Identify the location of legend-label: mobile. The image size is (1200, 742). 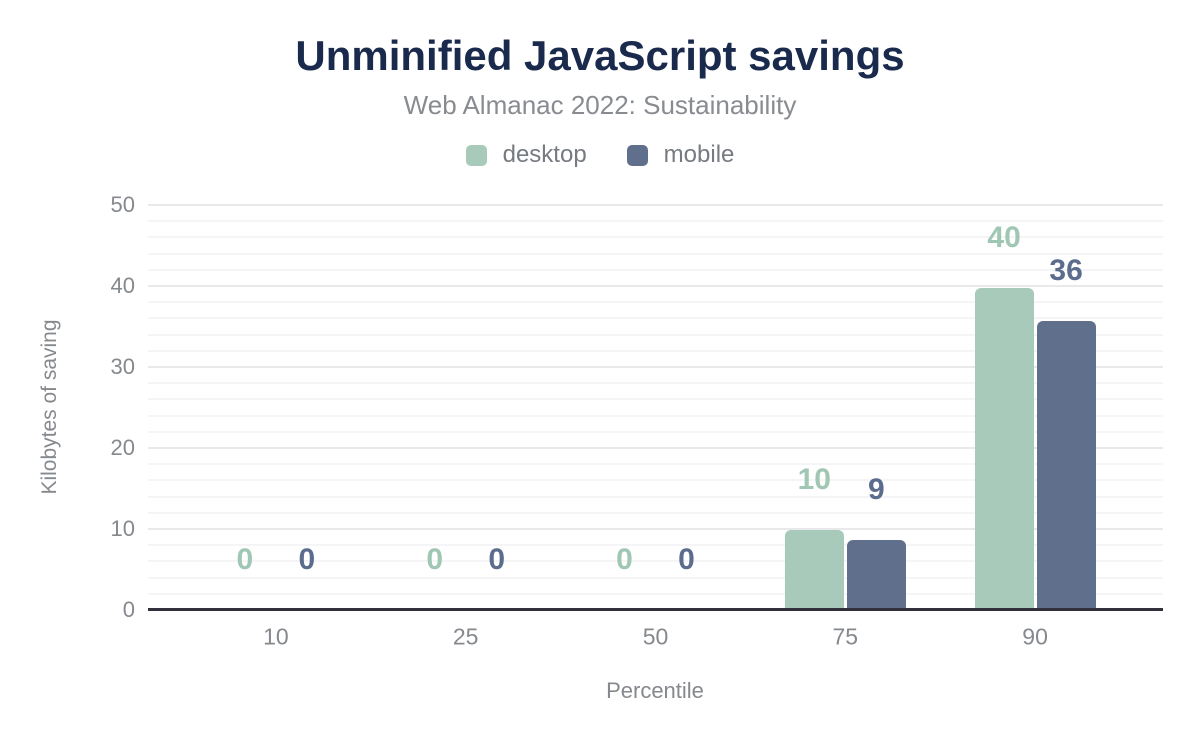
(699, 154).